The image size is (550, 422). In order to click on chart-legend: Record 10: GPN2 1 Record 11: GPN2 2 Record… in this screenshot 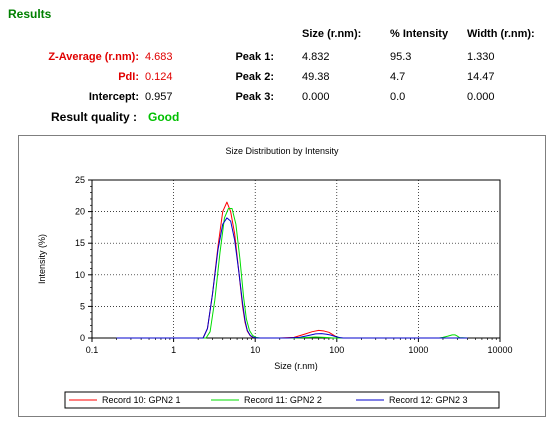, I will do `click(268, 400)`.